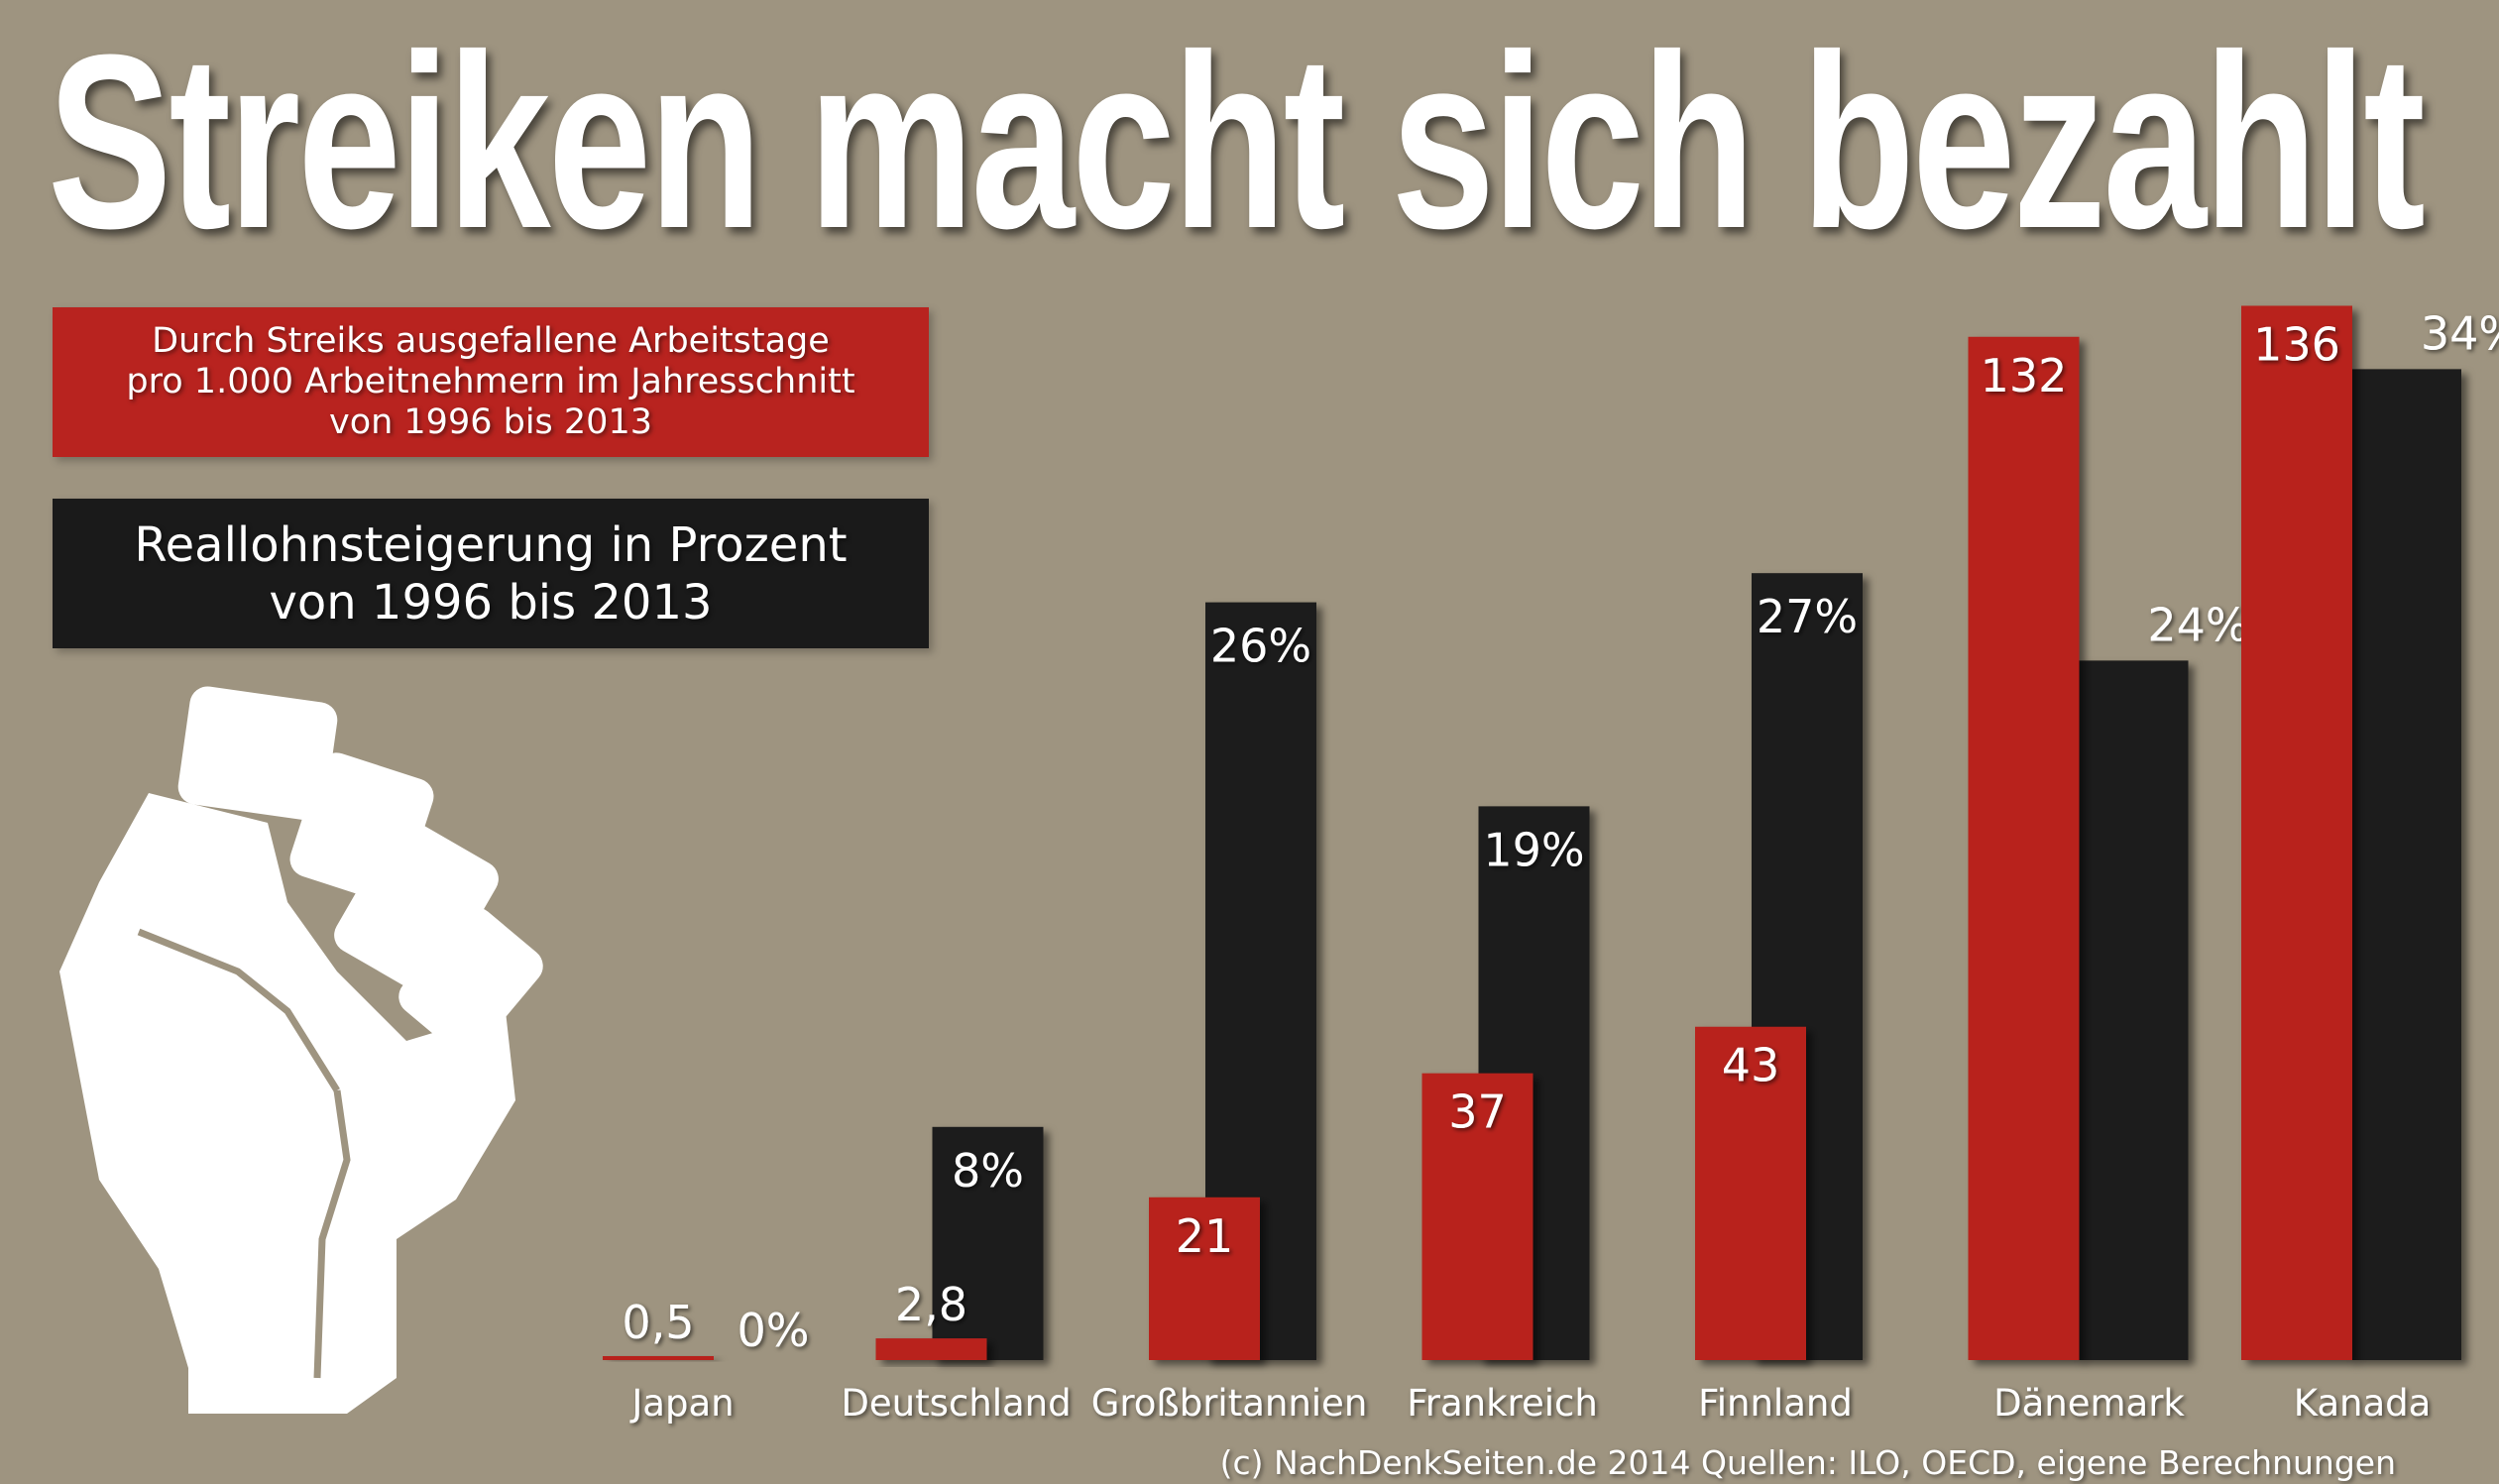 This screenshot has width=2499, height=1484. Describe the element at coordinates (2089, 1403) in the screenshot. I see `category-label: Dänemark` at that location.